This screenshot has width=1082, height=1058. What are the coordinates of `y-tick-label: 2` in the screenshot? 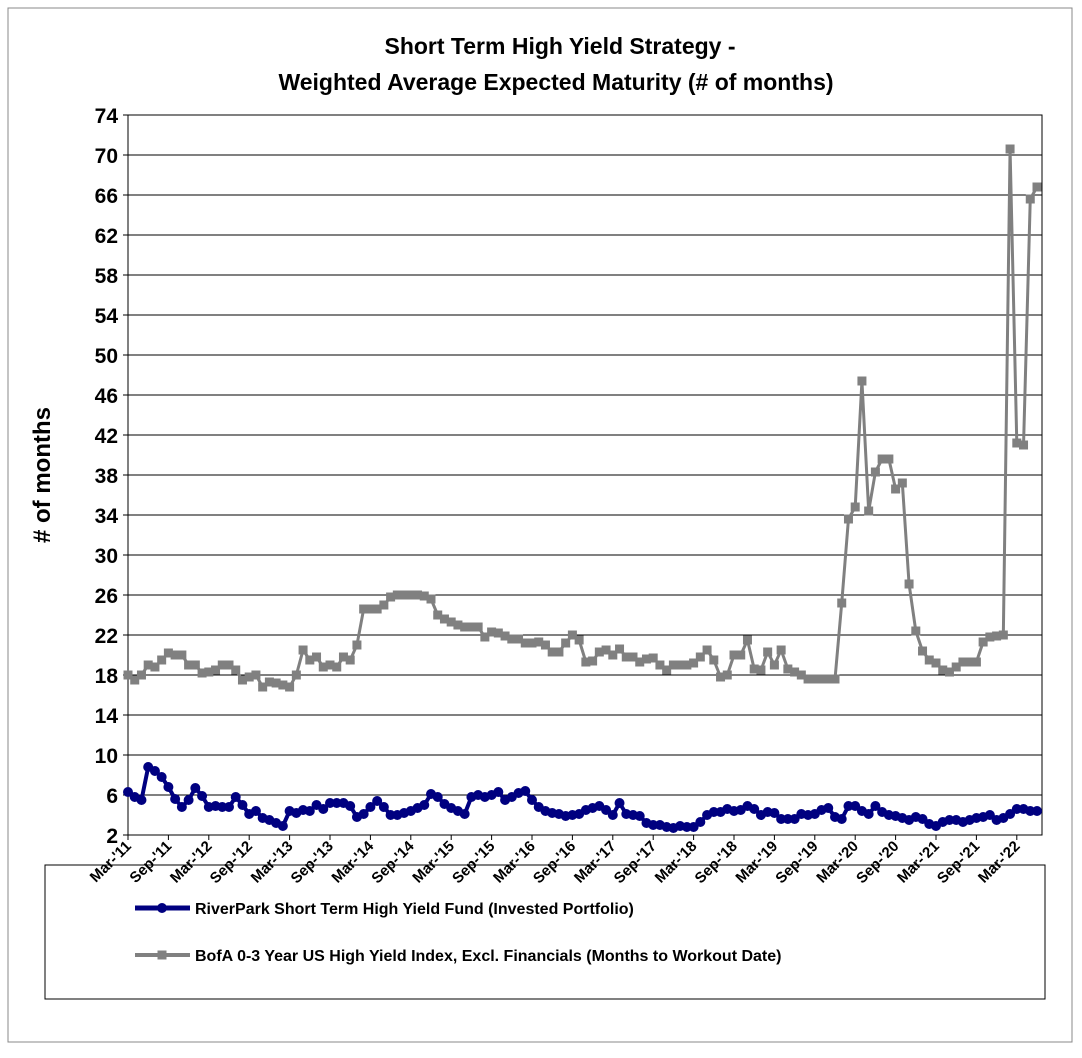 It's located at (112, 836).